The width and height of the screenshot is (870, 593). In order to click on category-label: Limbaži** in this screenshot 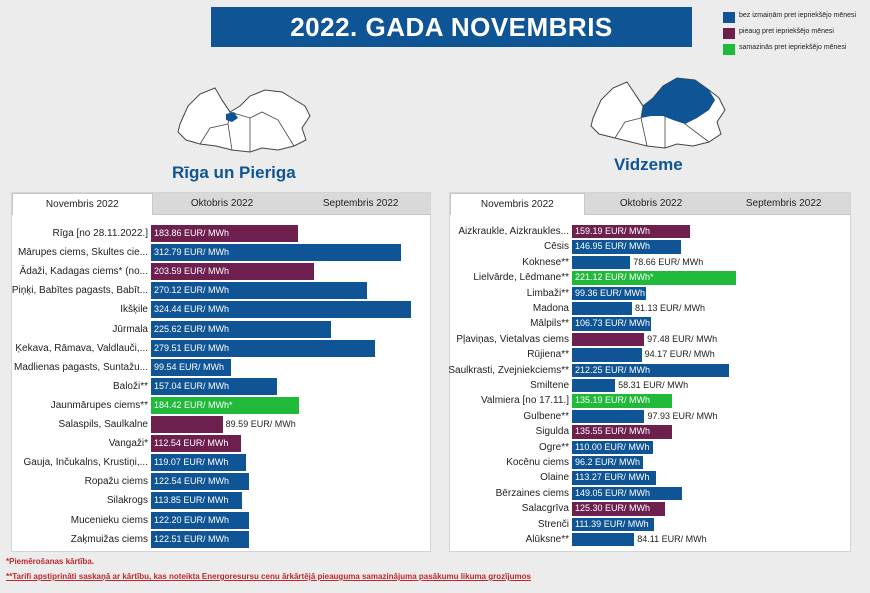, I will do `click(547, 293)`.